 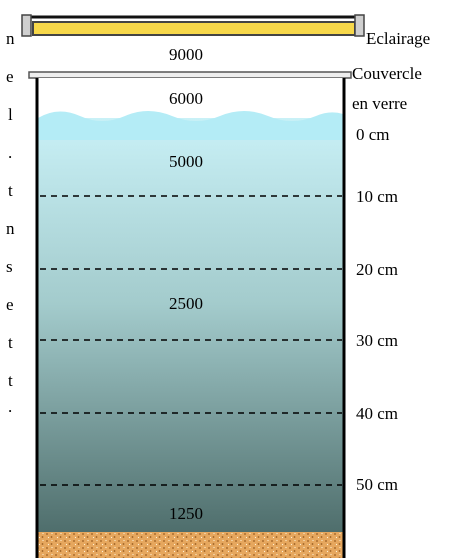 I want to click on lux-value: 5000, so click(x=186, y=161).